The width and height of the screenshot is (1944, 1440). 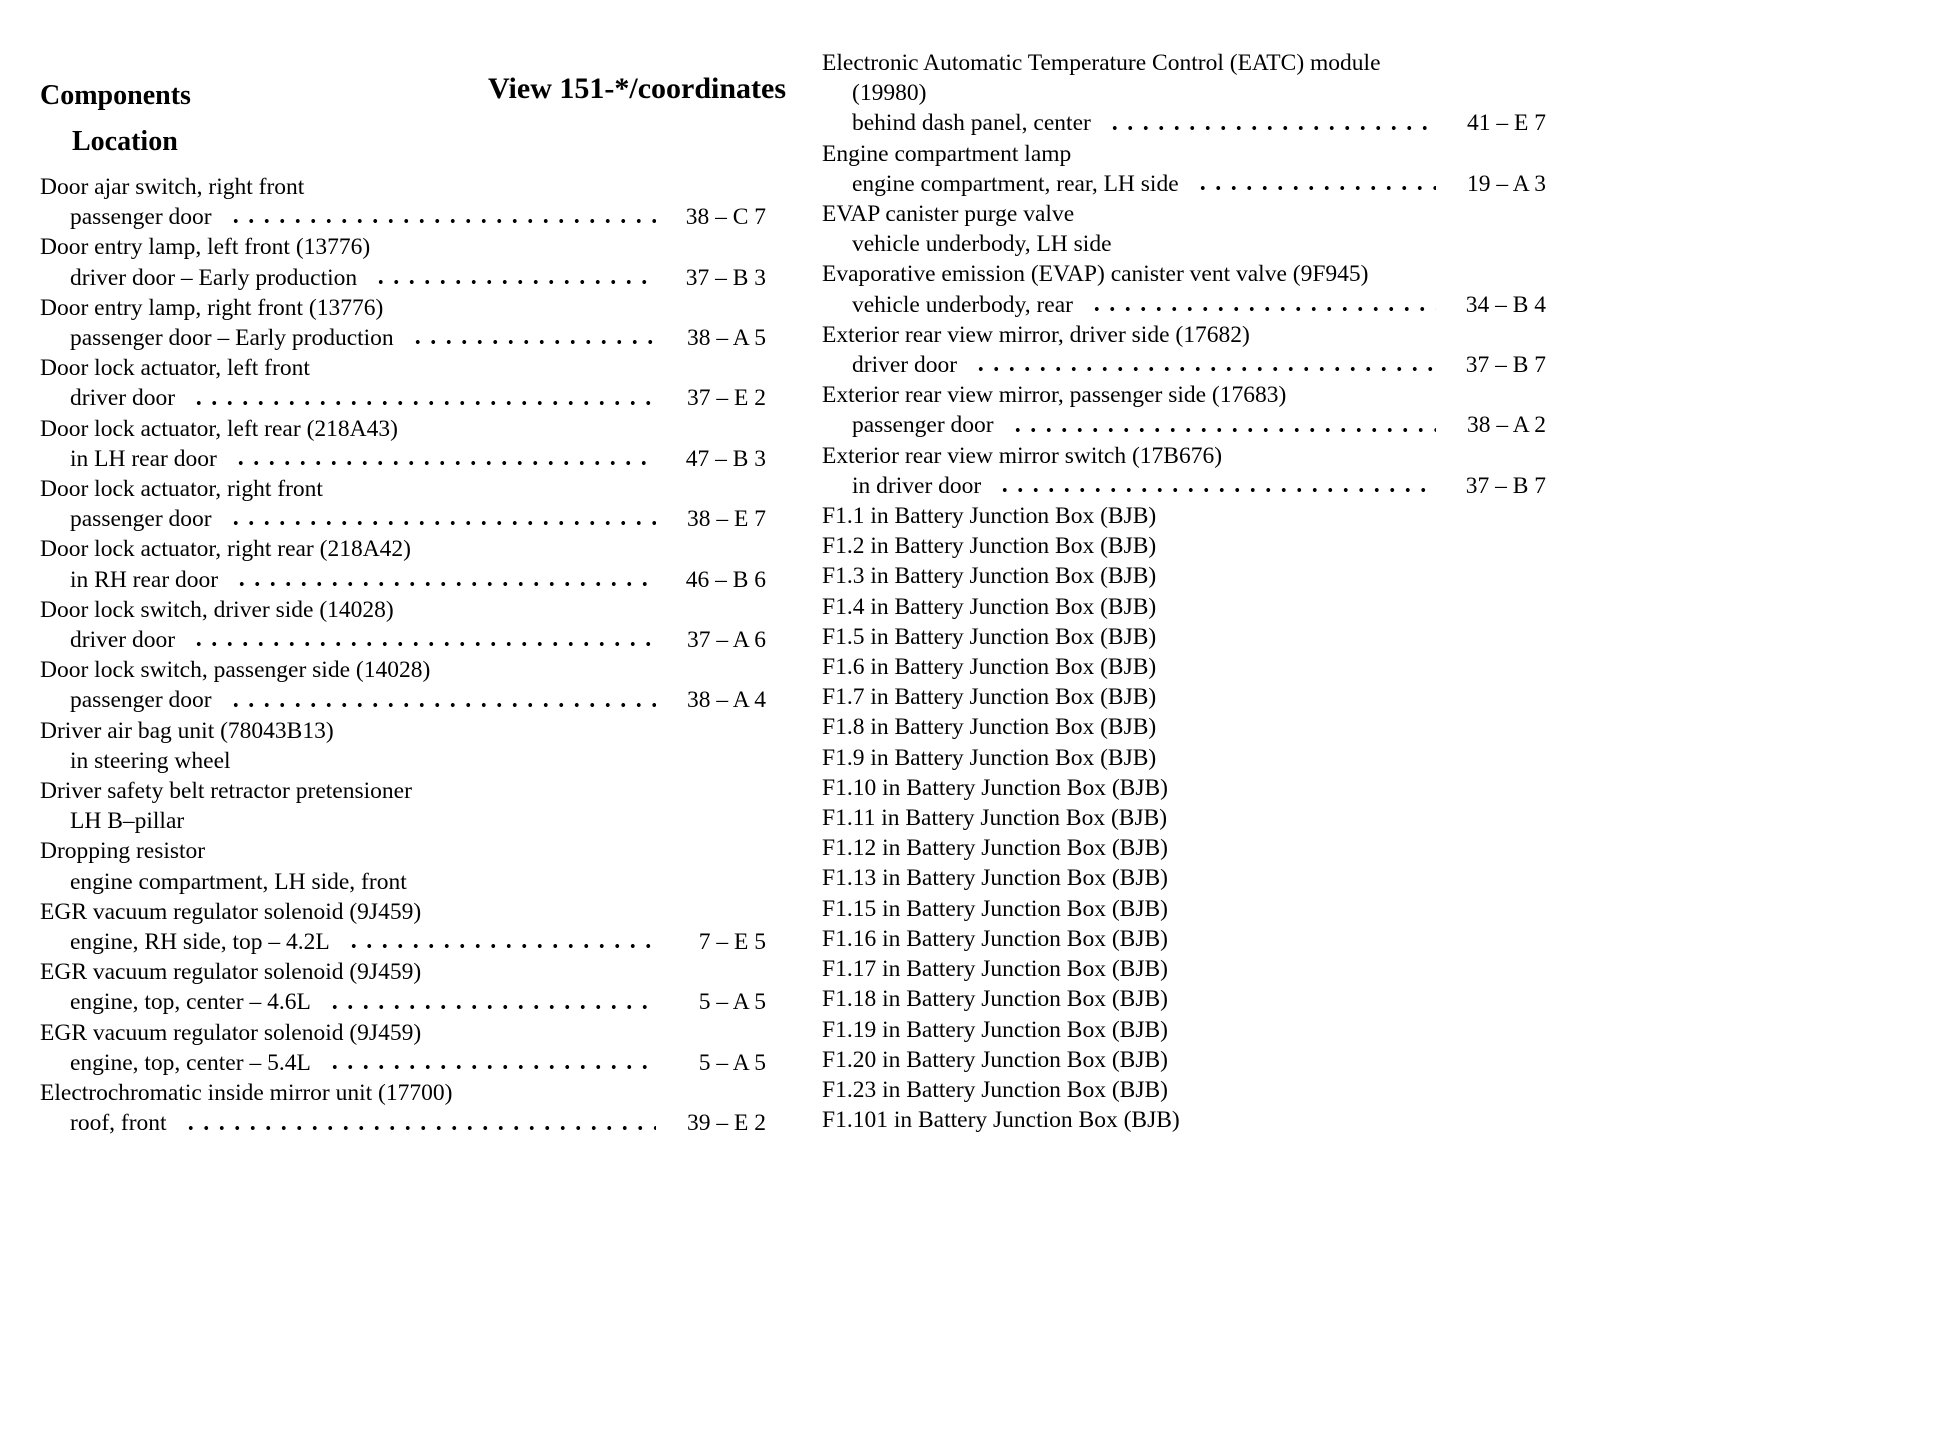 I want to click on component-name: F1.5 in Battery Junction Box (BJB), so click(x=989, y=636).